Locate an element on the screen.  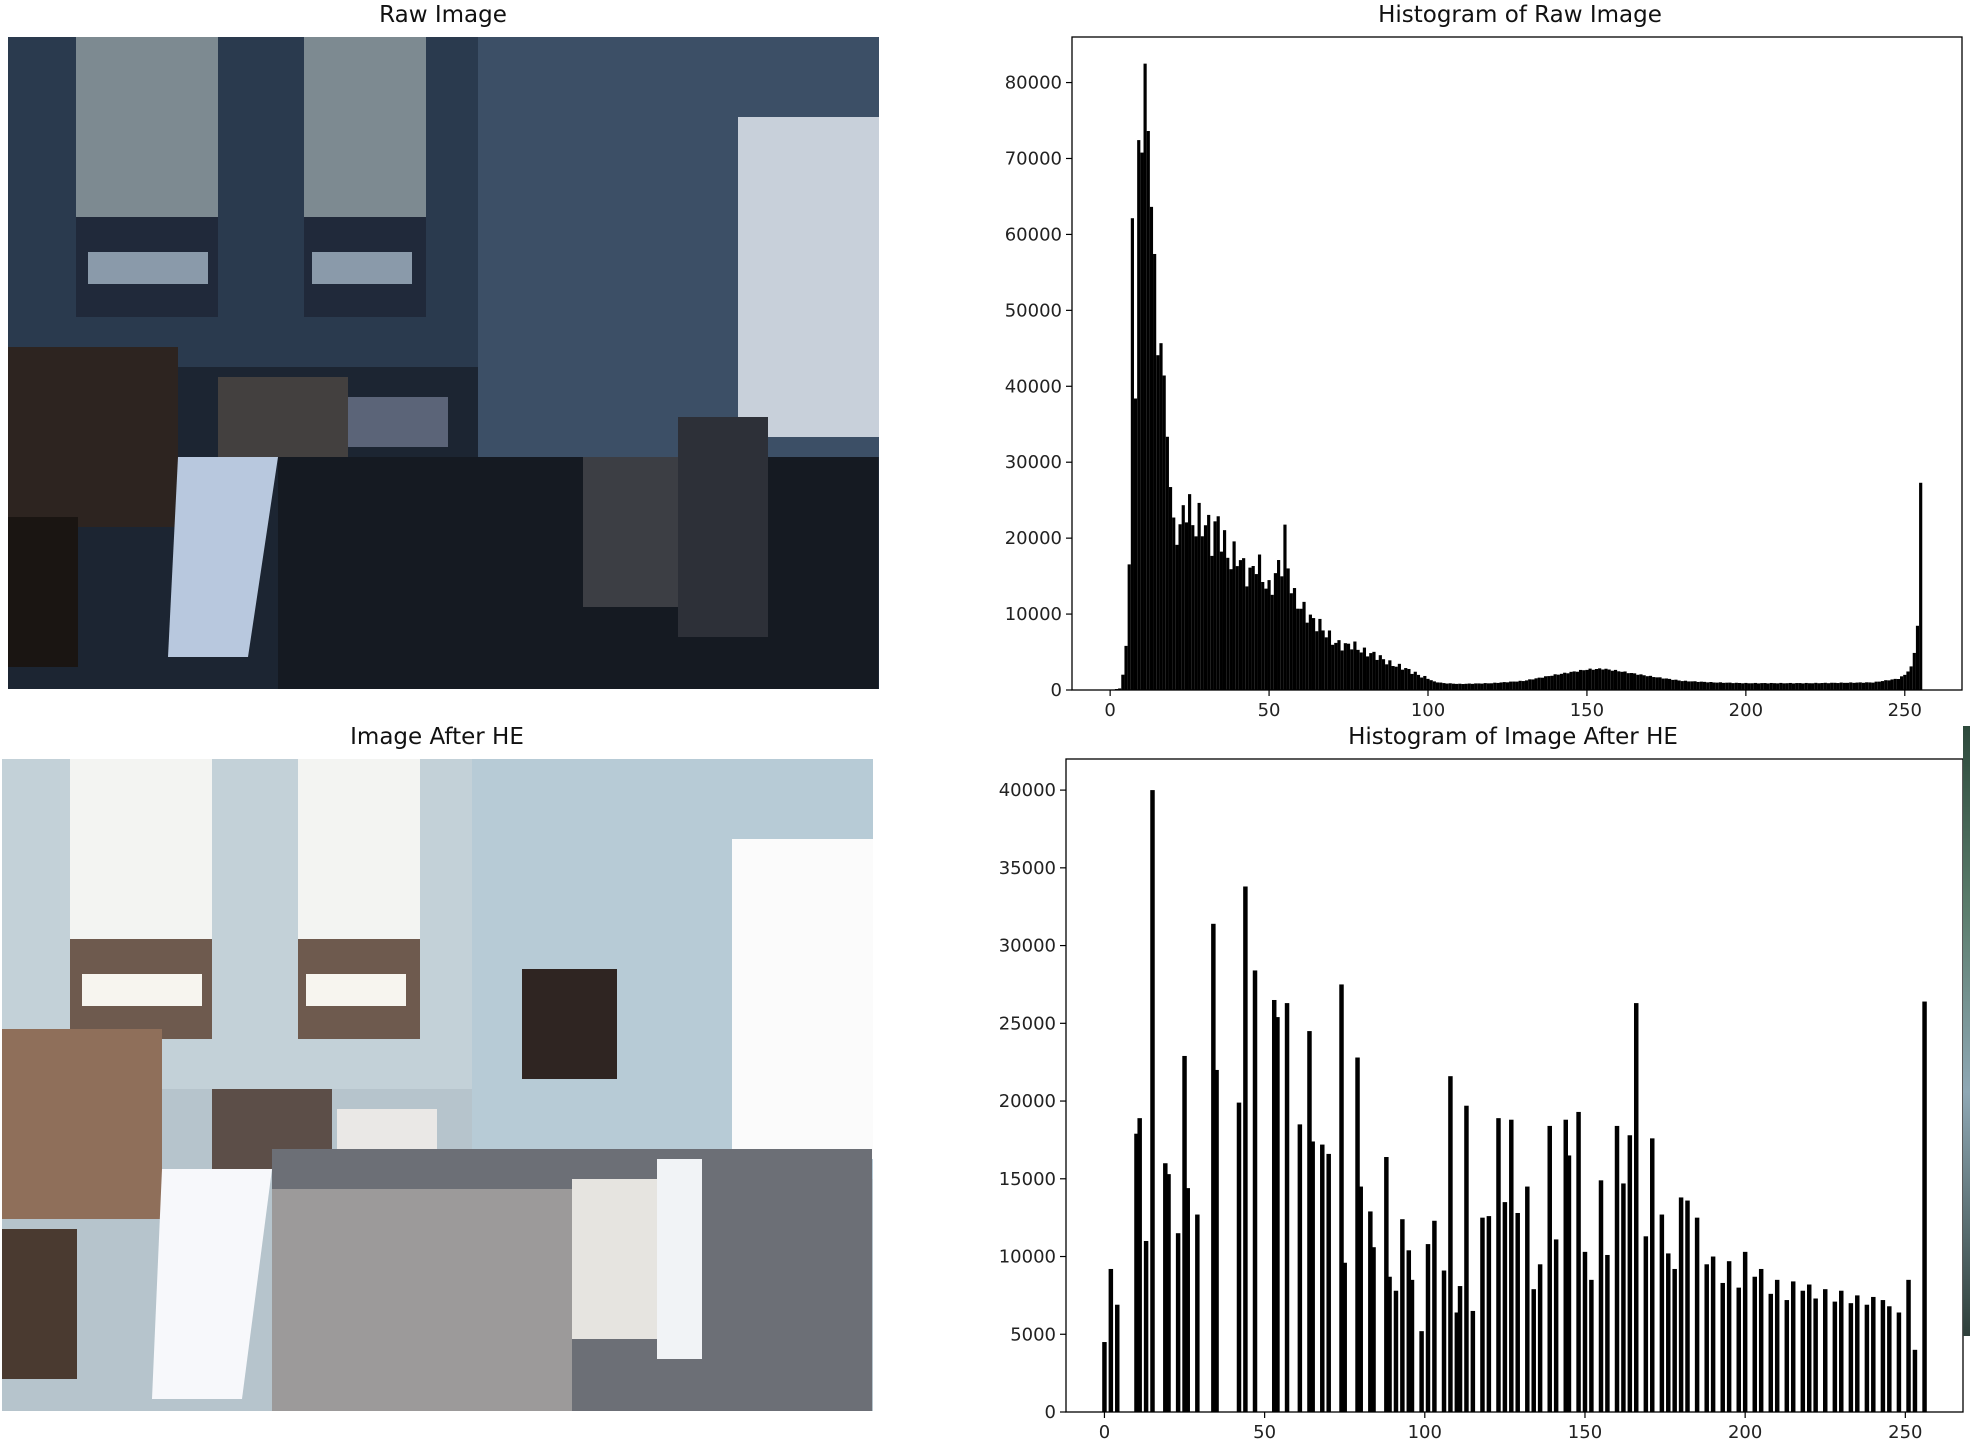
x-tick-label: 200 is located at coordinates (1746, 710).